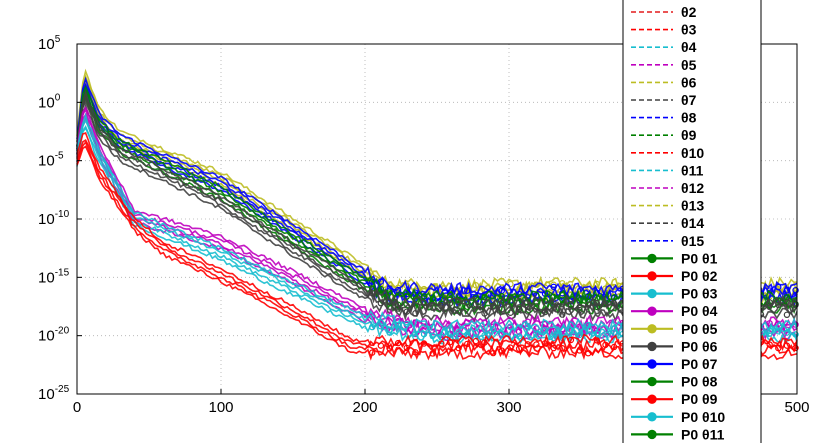 This screenshot has height=443, width=830. Describe the element at coordinates (674, 346) in the screenshot. I see `legend-item: P0 θ6` at that location.